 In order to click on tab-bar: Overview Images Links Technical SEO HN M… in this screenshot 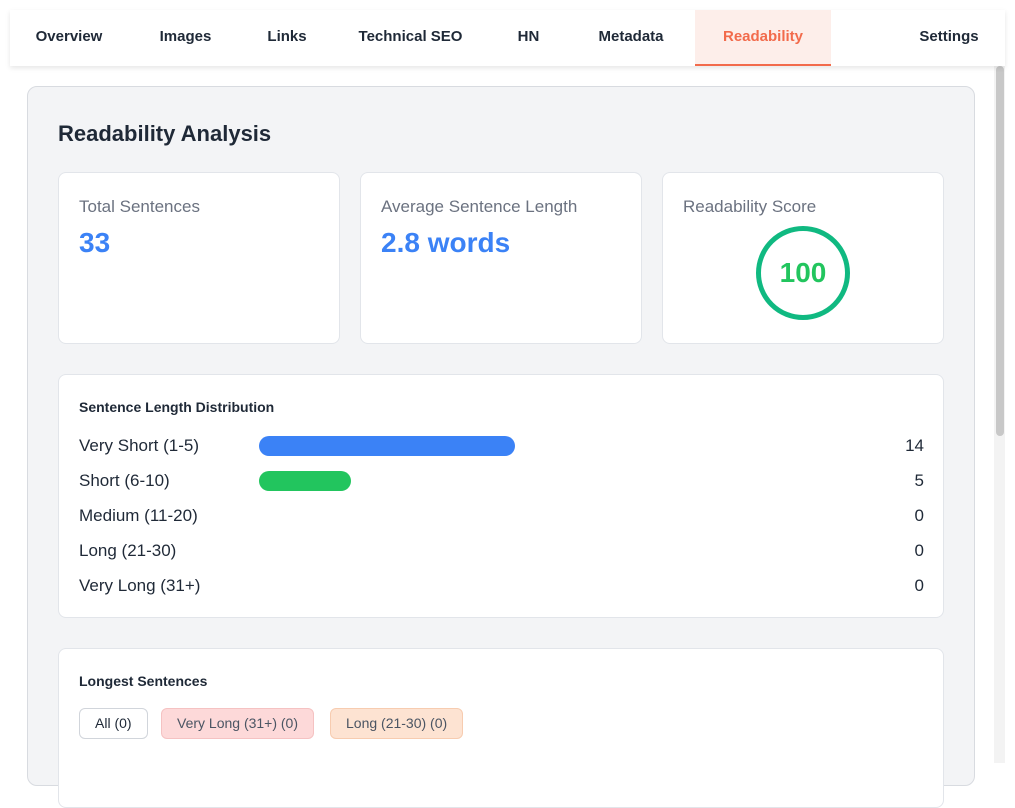, I will do `click(507, 38)`.